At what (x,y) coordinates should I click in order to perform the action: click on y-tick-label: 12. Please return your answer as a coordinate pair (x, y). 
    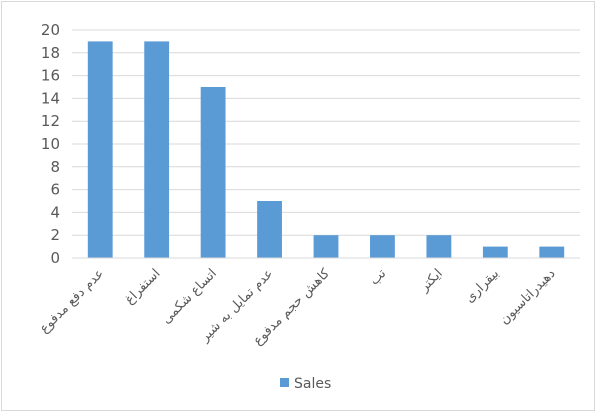
    Looking at the image, I should click on (50, 121).